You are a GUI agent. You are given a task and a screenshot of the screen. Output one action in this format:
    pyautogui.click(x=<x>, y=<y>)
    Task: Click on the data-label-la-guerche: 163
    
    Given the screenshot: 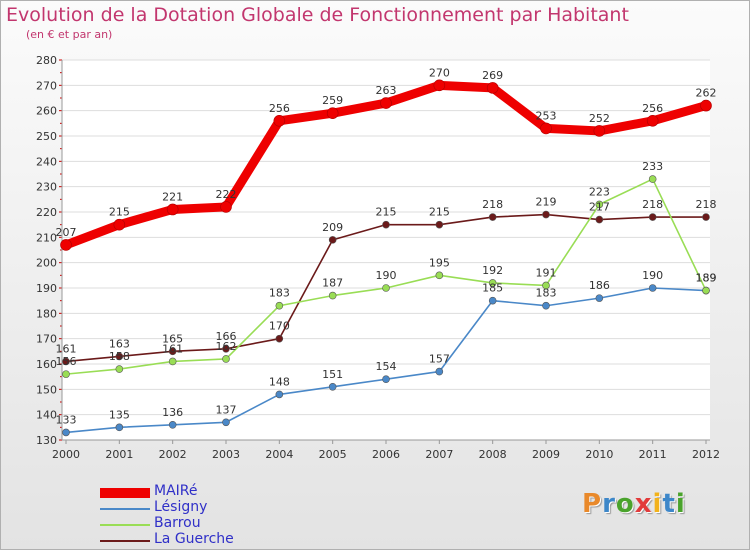 What is the action you would take?
    pyautogui.click(x=119, y=343)
    